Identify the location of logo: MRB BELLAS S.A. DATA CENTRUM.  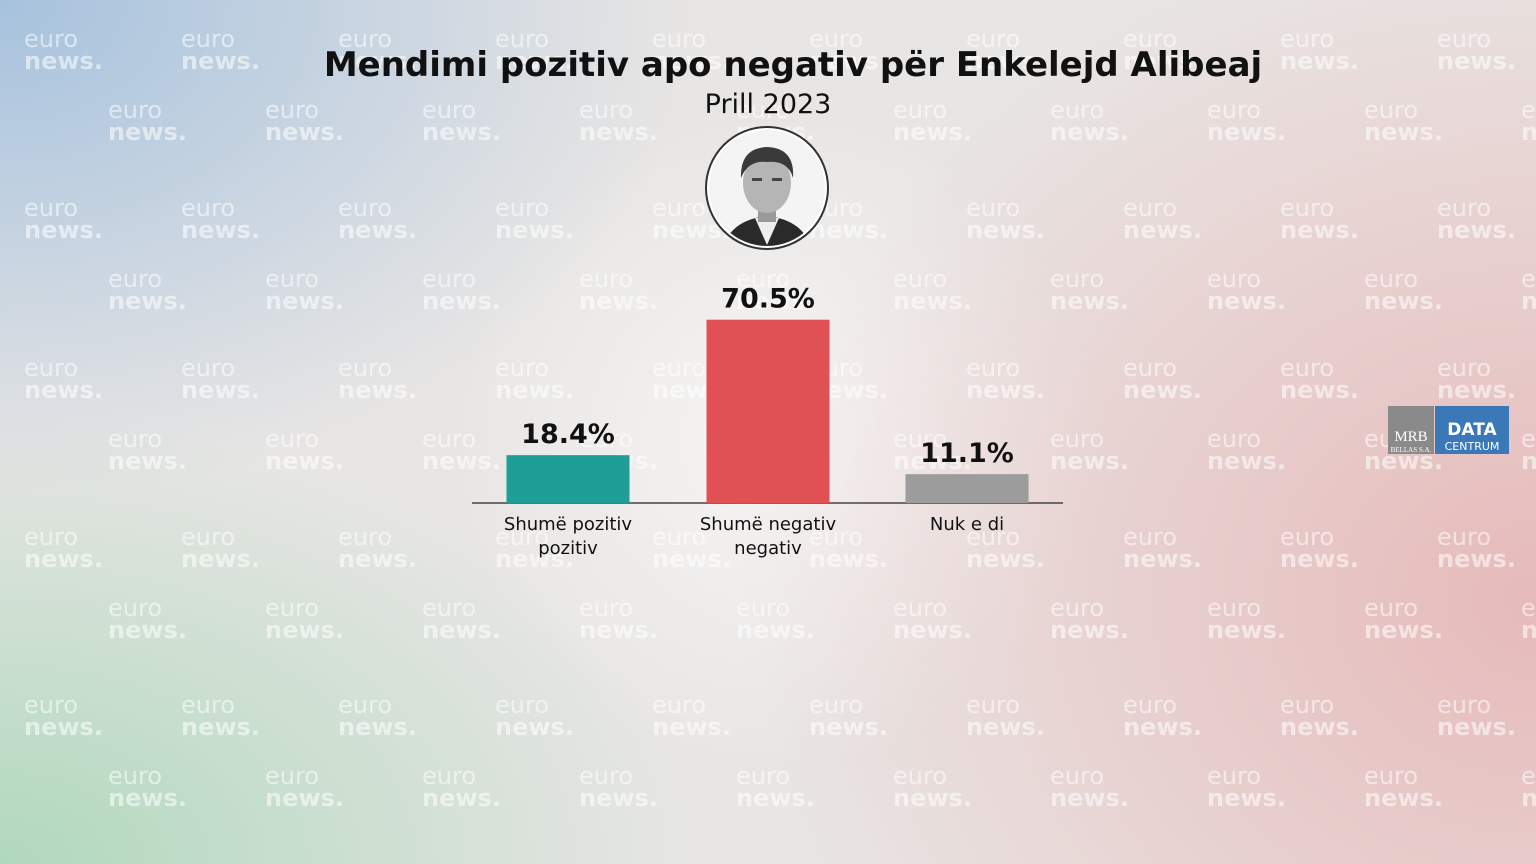
(1448, 430).